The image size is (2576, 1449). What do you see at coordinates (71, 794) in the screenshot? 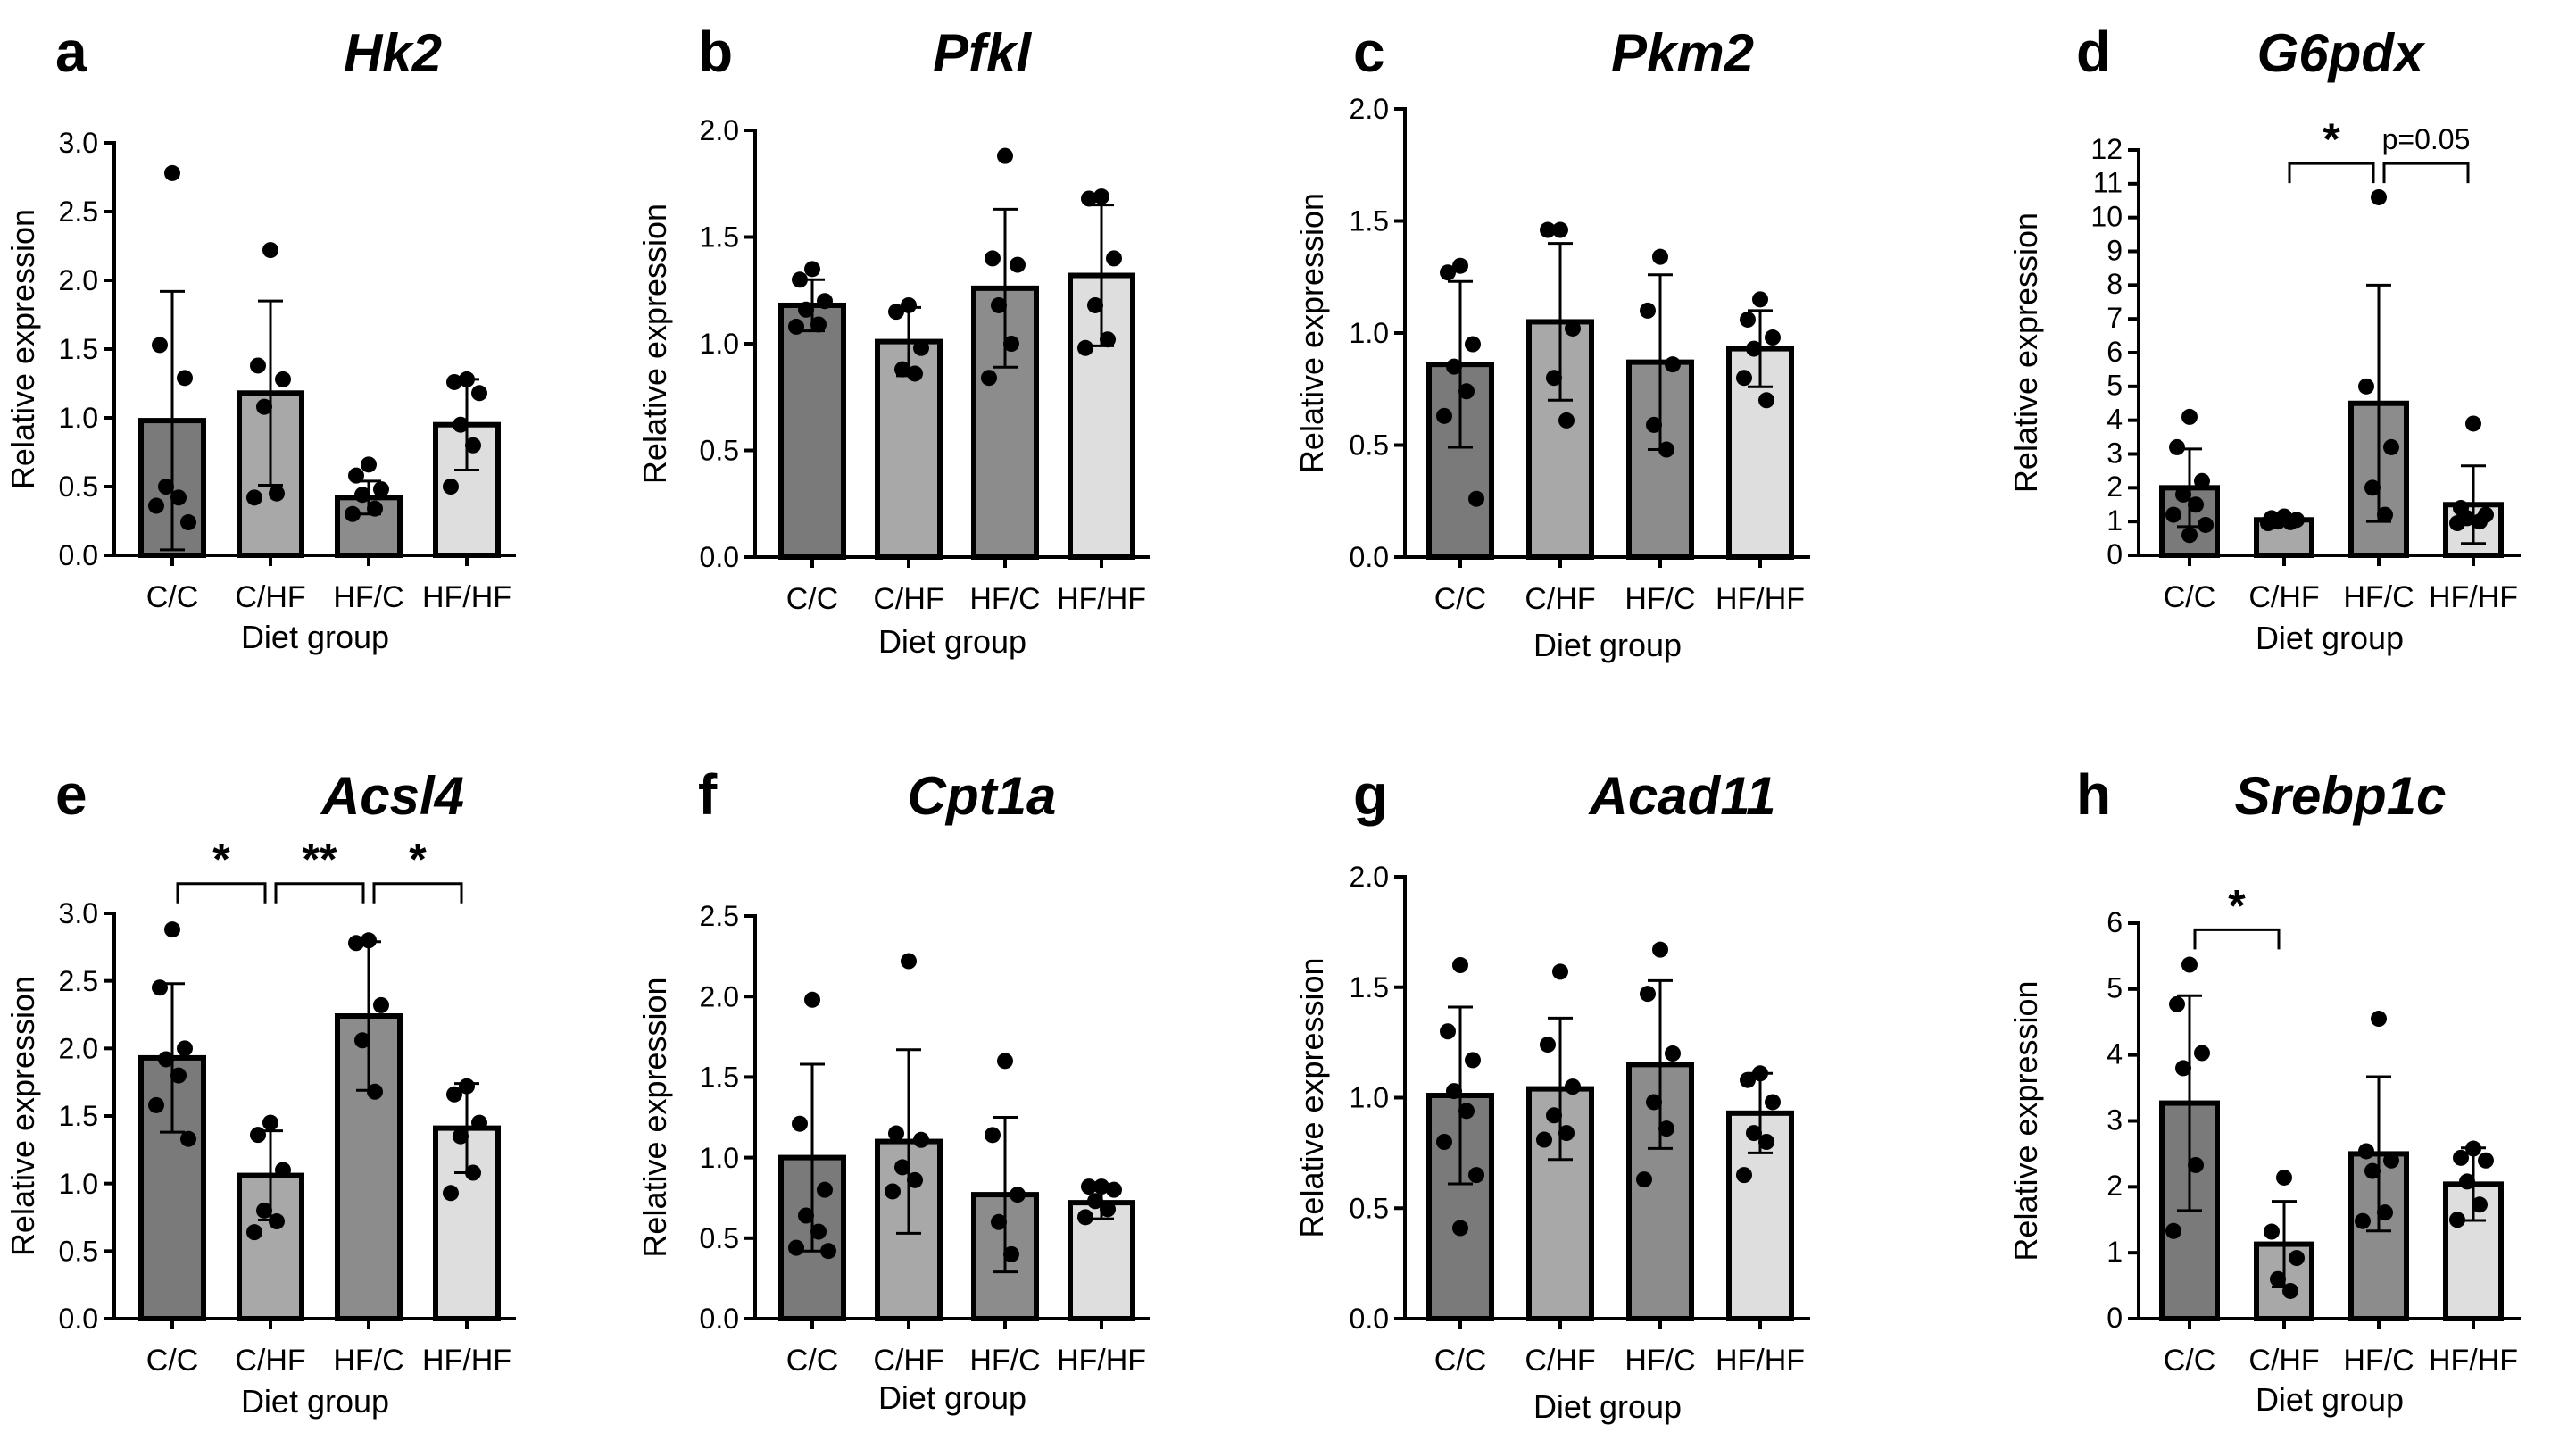
I see `panel-label: e` at bounding box center [71, 794].